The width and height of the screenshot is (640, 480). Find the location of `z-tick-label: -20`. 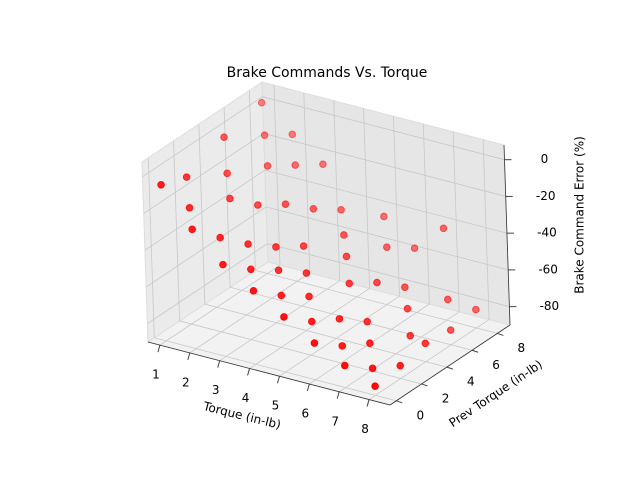

z-tick-label: -20 is located at coordinates (546, 196).